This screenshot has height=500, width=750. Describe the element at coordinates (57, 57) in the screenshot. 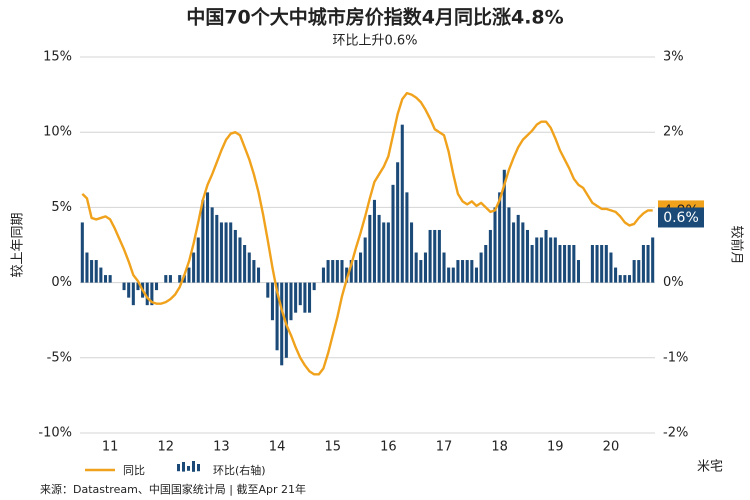

I see `y-tick-label: 15%` at that location.